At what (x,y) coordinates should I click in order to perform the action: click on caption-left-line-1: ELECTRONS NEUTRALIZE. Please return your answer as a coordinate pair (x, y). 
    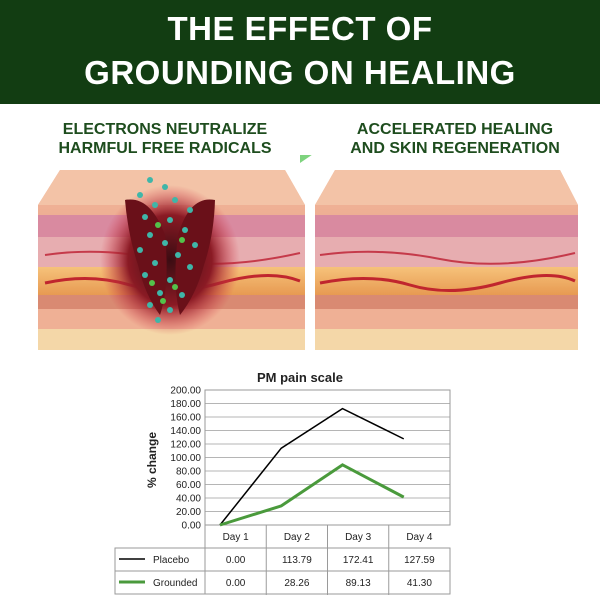
    Looking at the image, I should click on (165, 129).